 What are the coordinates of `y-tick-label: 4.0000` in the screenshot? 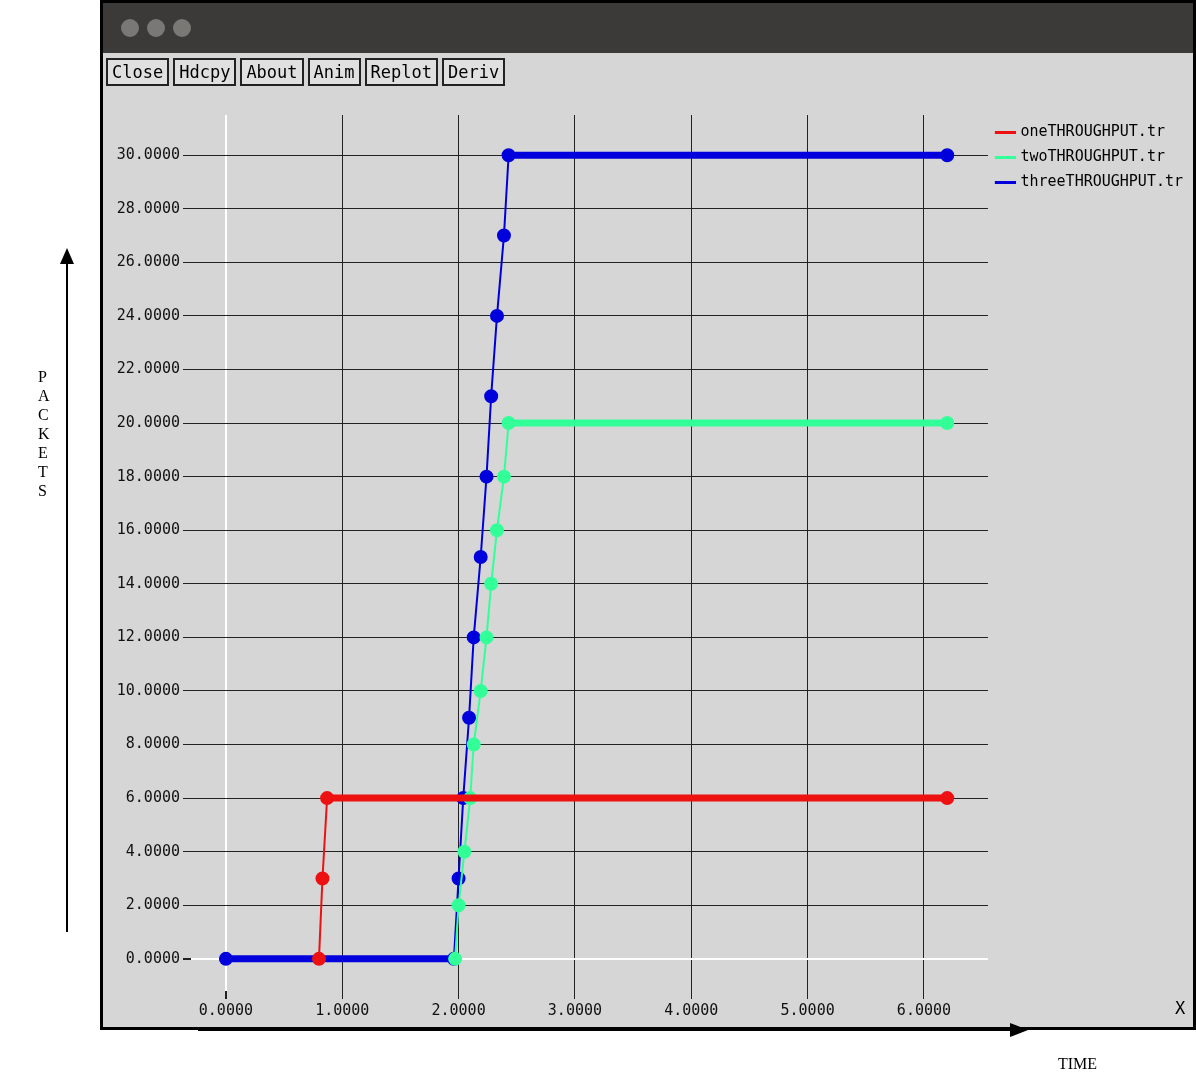 It's located at (152, 850).